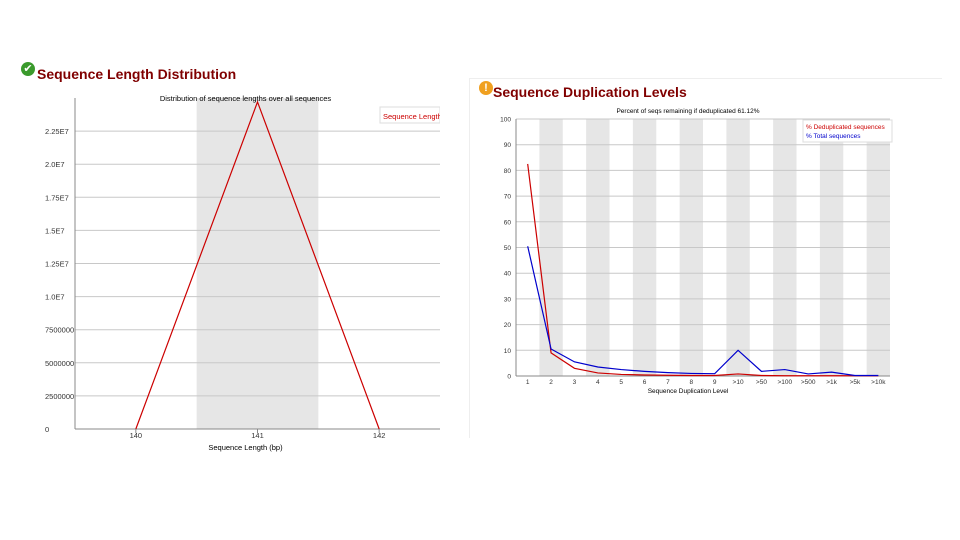 This screenshot has height=540, width=960. Describe the element at coordinates (645, 382) in the screenshot. I see `x-tick-label: 6` at that location.